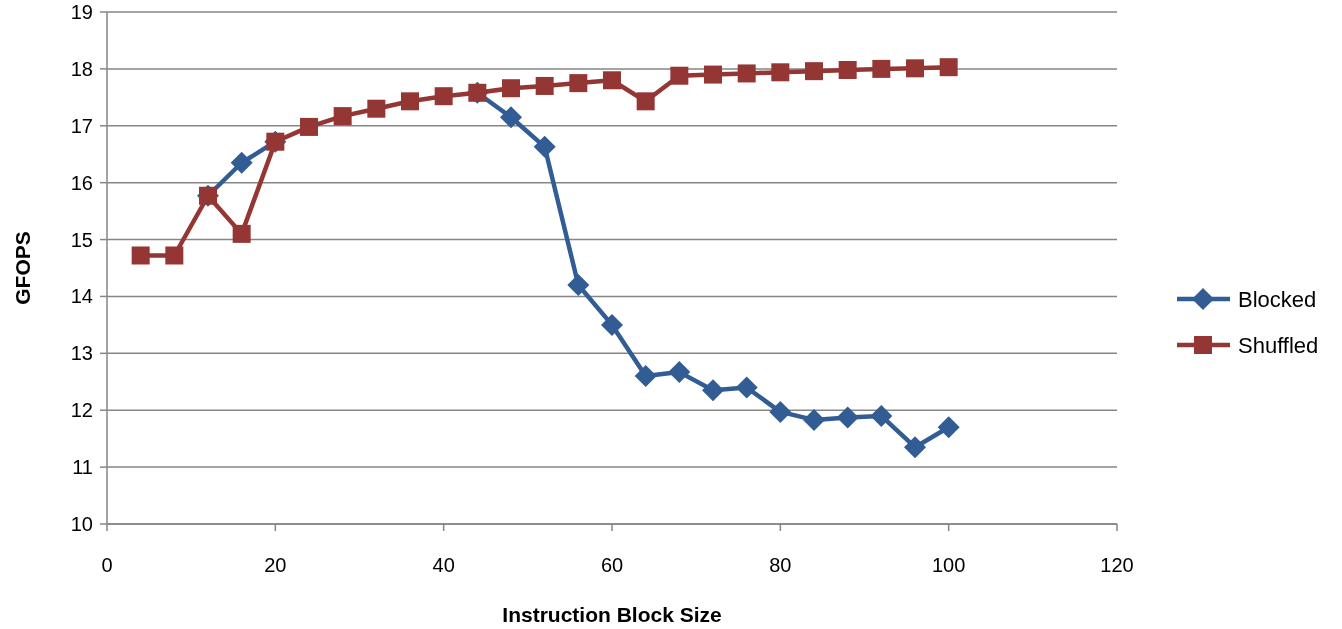 This screenshot has height=629, width=1342. I want to click on legend-label: Shuffled, so click(1278, 345).